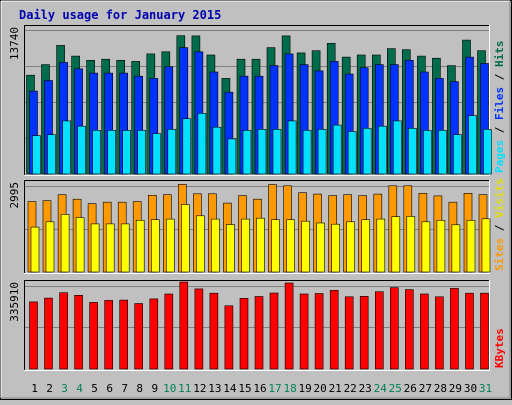 This screenshot has width=512, height=405. Describe the element at coordinates (289, 388) in the screenshot. I see `x-tick-label-day-18: 18` at that location.